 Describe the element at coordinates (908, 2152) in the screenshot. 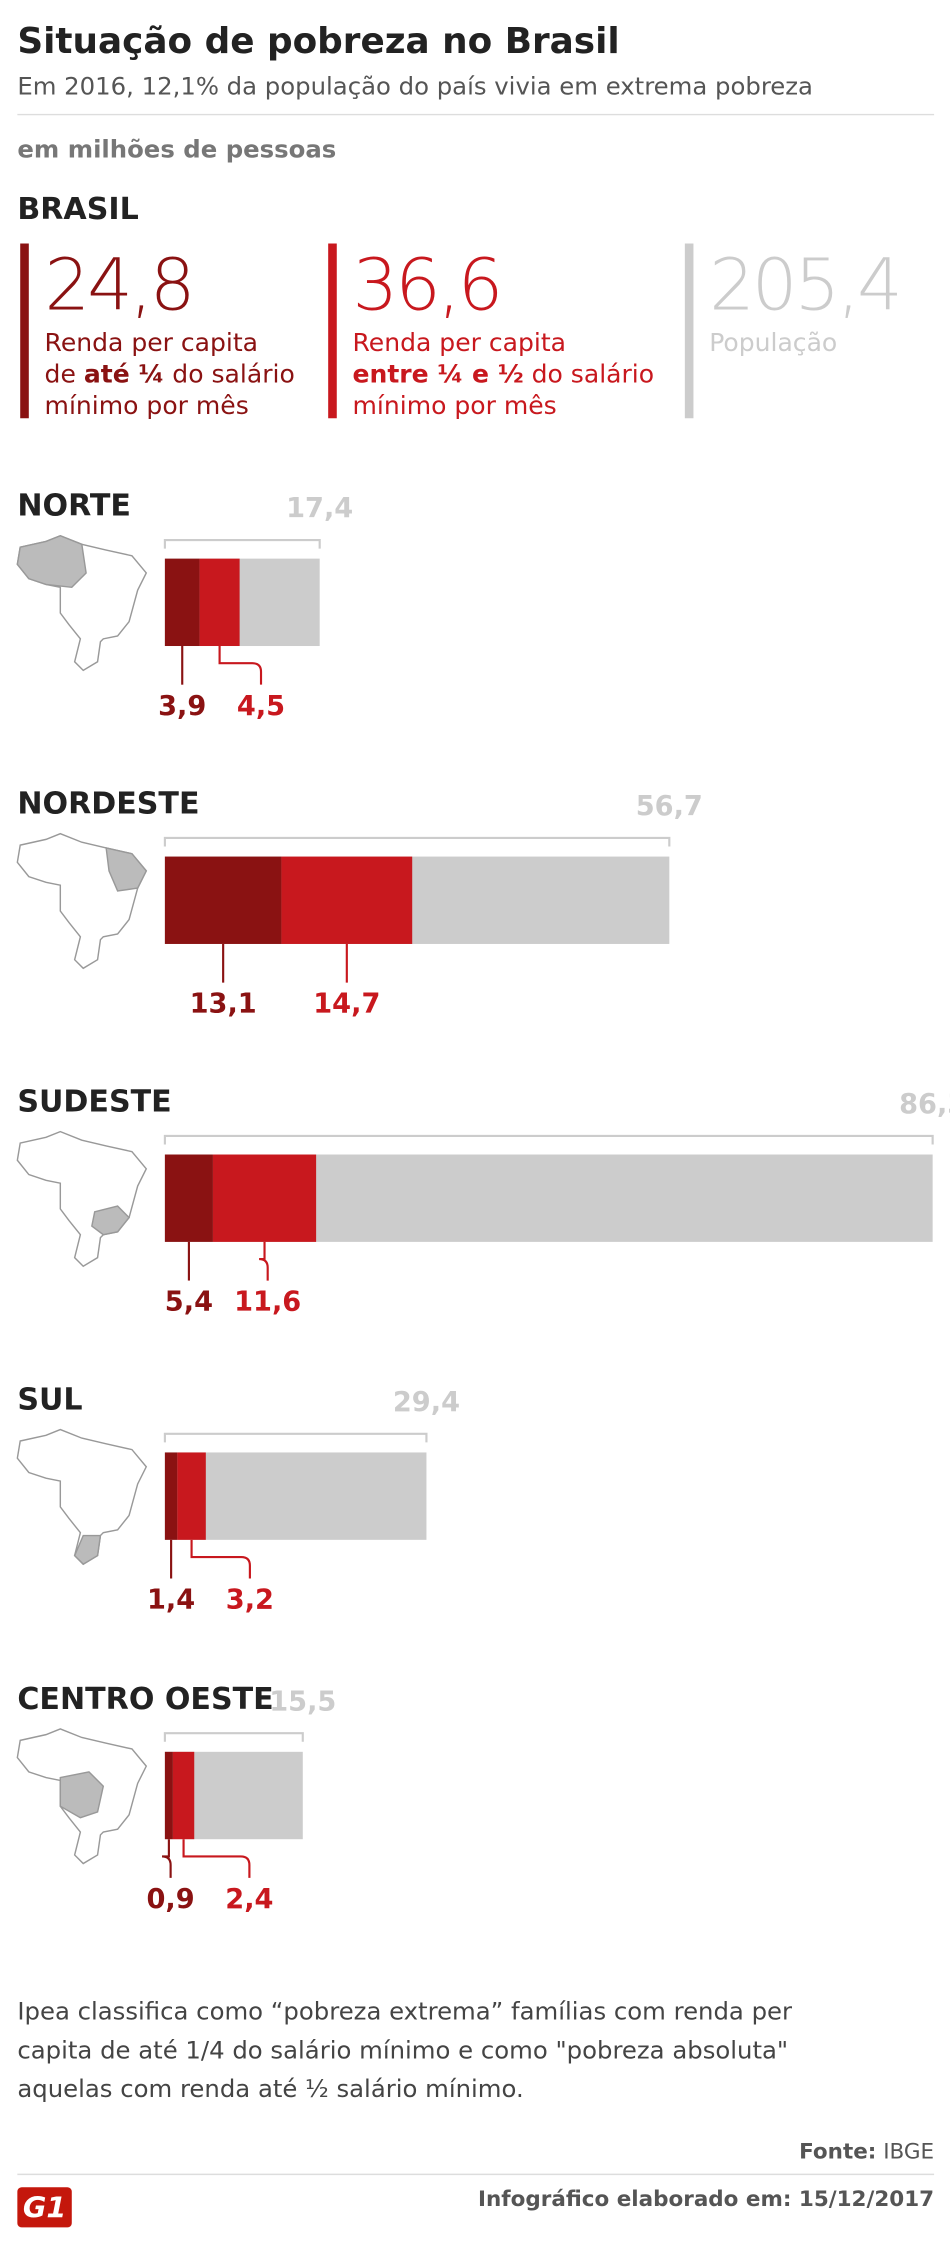

I see `source-name: IBGE` at that location.